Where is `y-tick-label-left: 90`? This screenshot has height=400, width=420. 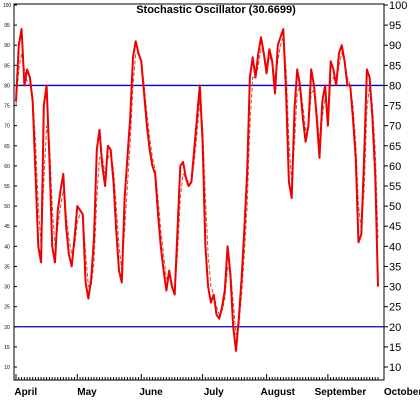
y-tick-label-left: 90 is located at coordinates (7, 46).